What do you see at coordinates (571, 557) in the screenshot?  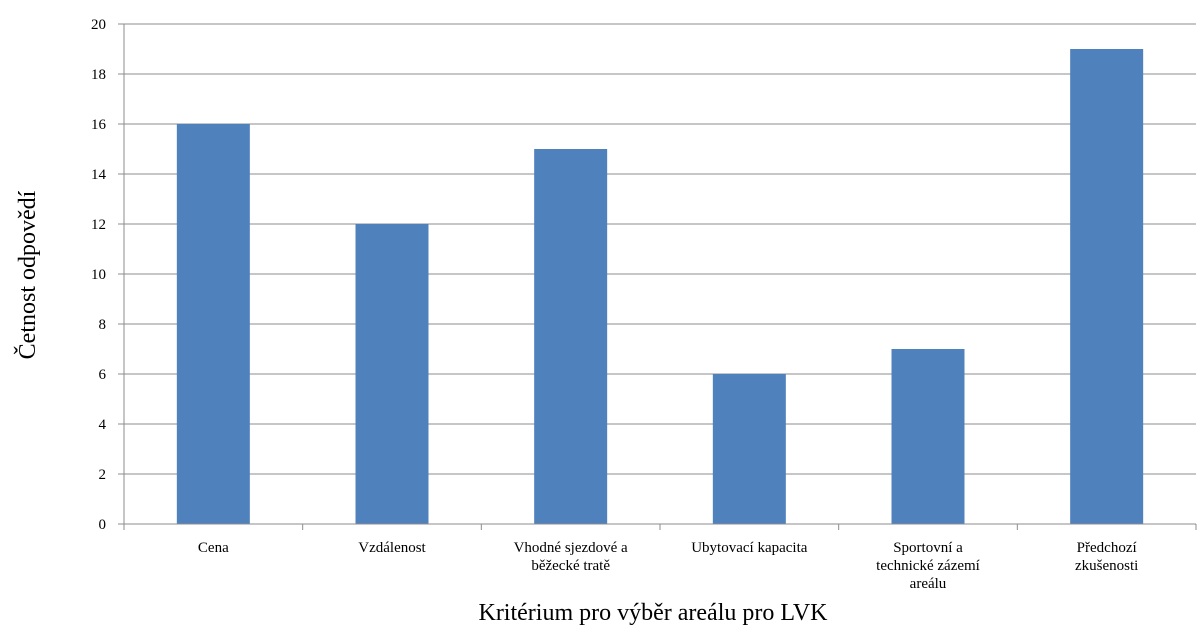 I see `x-category-label: Vhodné sjezdové a běžecké tratě` at bounding box center [571, 557].